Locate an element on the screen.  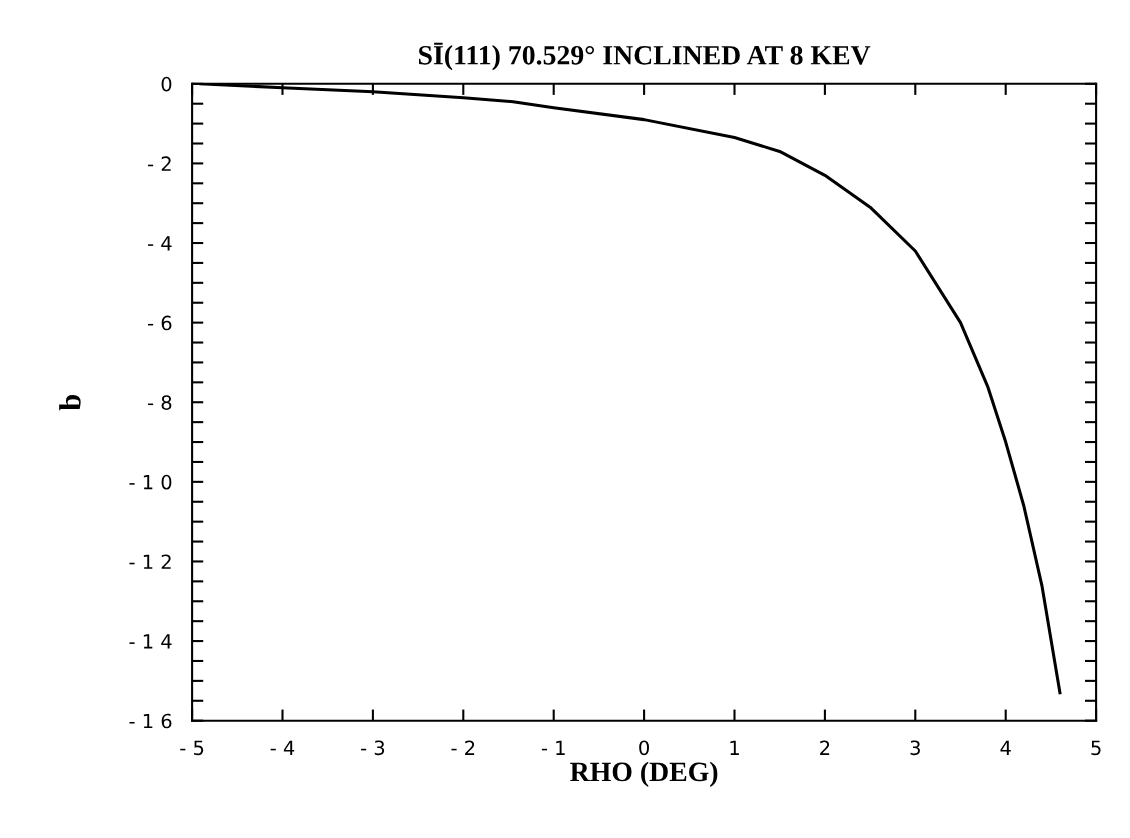
y-tick-label: - 1 0 is located at coordinates (150, 482).